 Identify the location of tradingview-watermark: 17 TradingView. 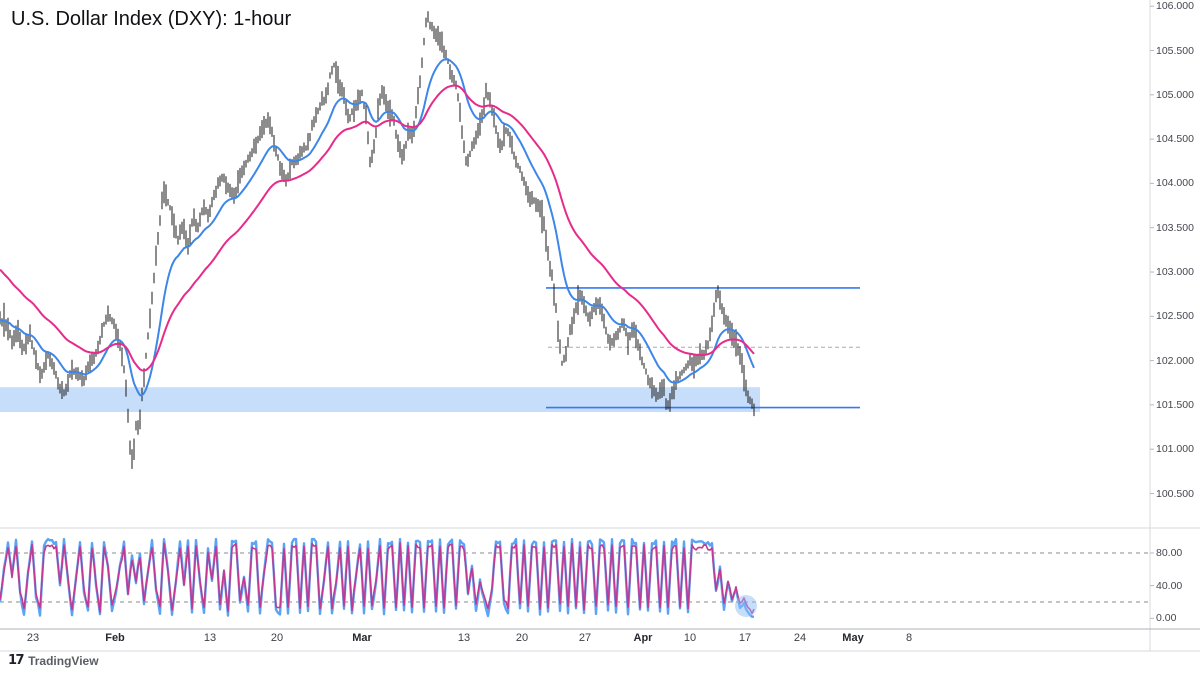
(53, 660).